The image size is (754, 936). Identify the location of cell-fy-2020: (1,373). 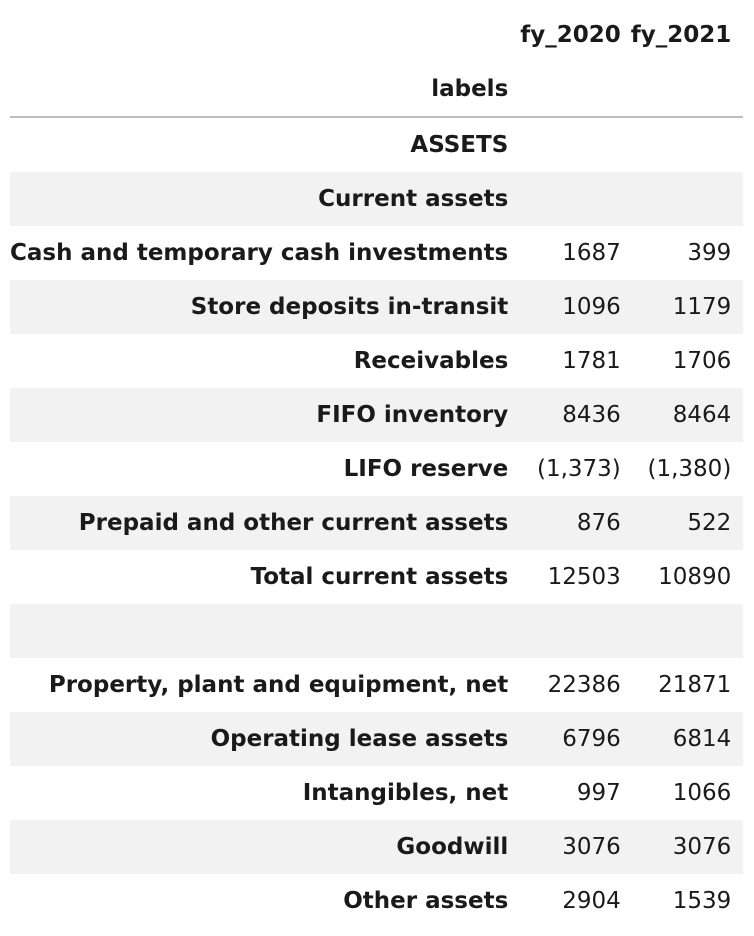
(578, 469).